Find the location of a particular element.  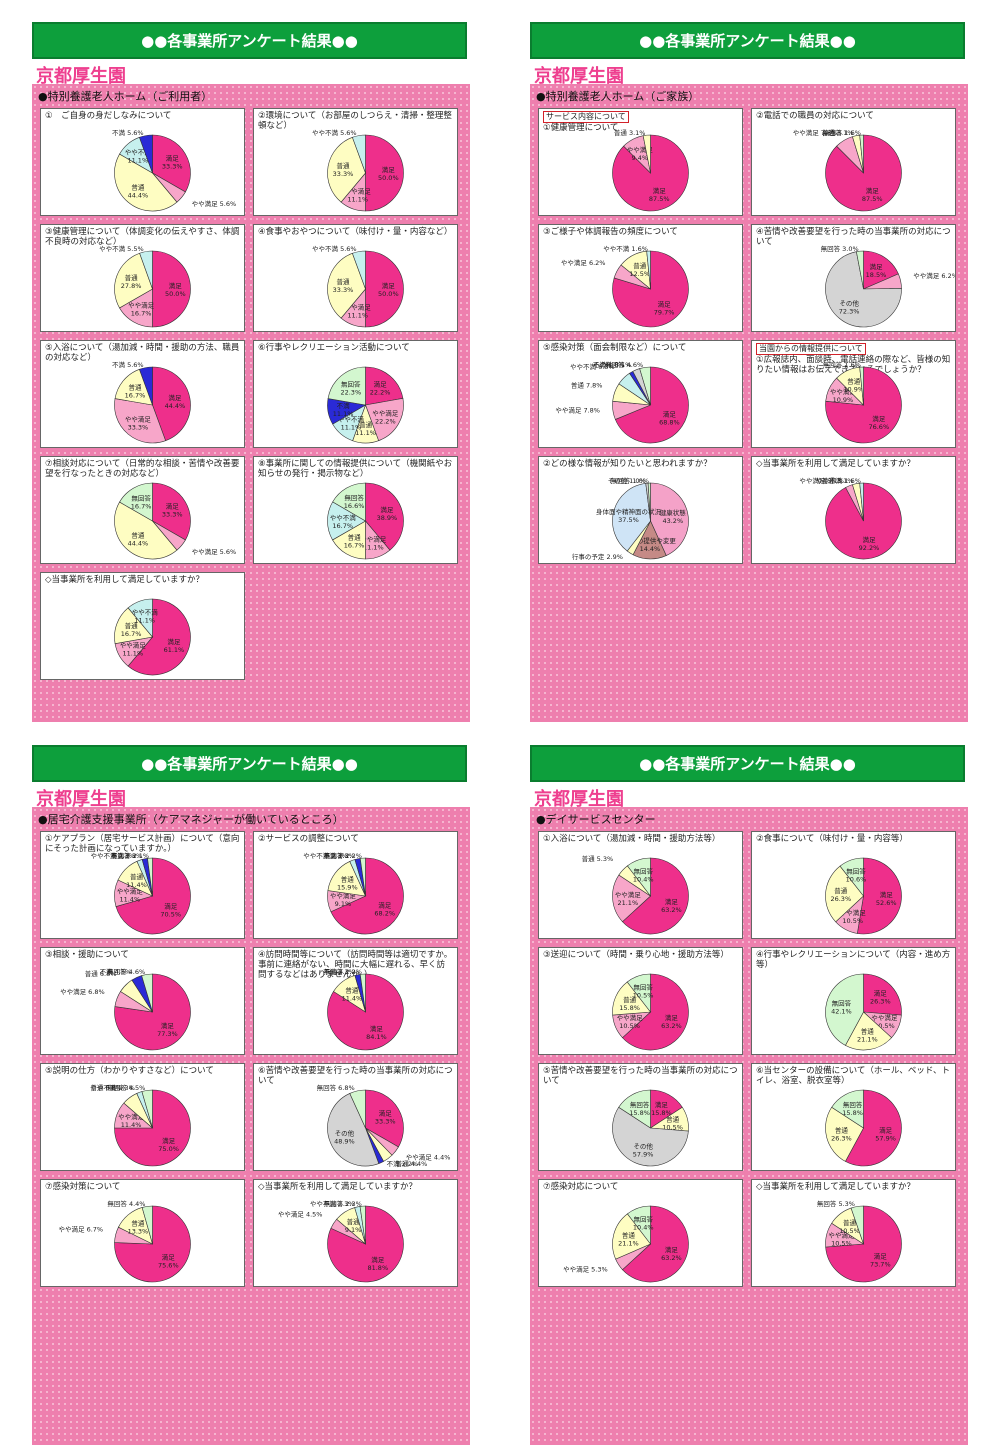

slice-label: 普通 5.3% is located at coordinates (598, 858).